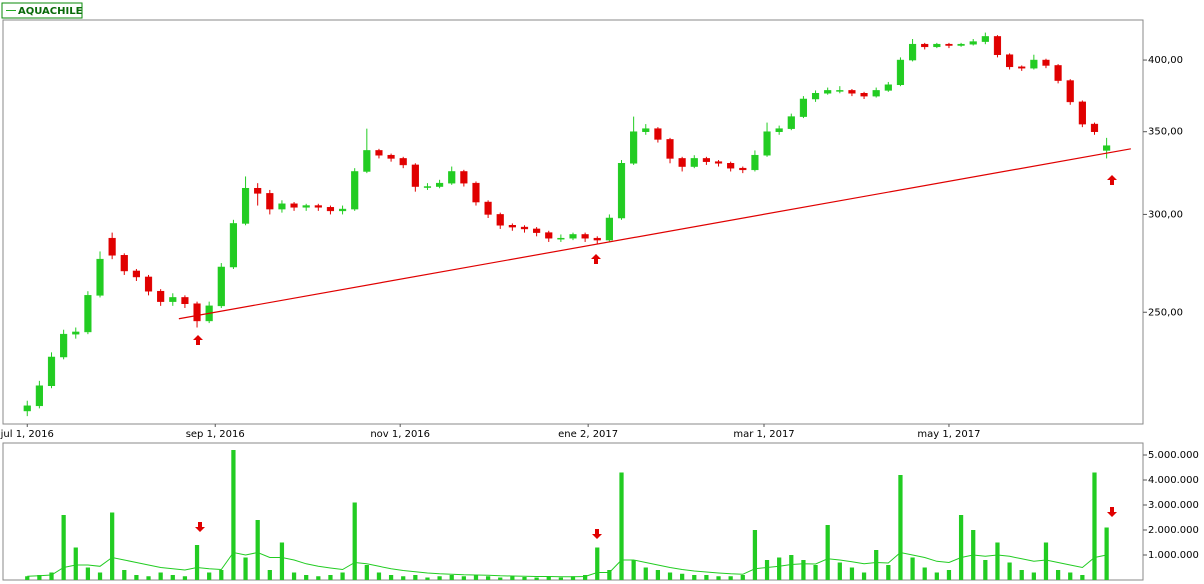  I want to click on x-tick-label: mar 1, 2017, so click(763, 434).